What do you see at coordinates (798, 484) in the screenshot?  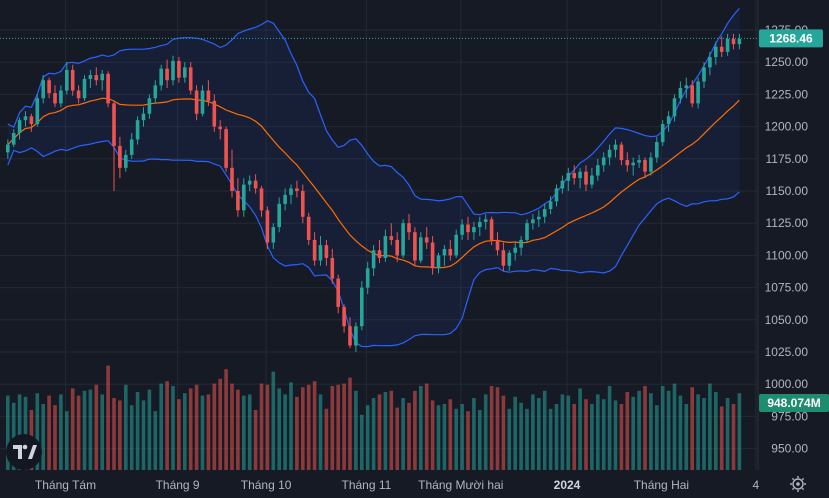 I see `settings-gear-icon` at bounding box center [798, 484].